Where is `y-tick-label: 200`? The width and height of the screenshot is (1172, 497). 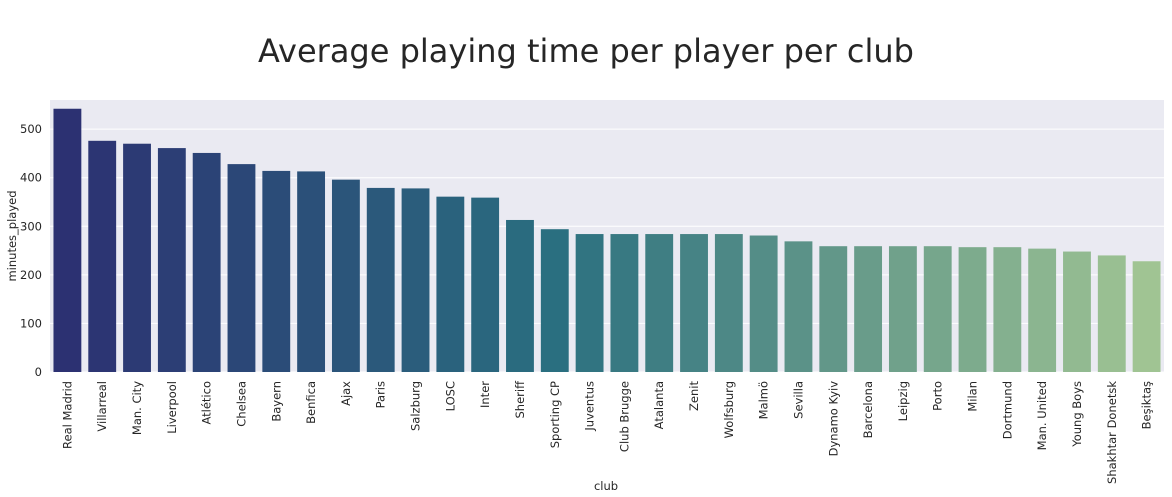
y-tick-label: 200 is located at coordinates (31, 275).